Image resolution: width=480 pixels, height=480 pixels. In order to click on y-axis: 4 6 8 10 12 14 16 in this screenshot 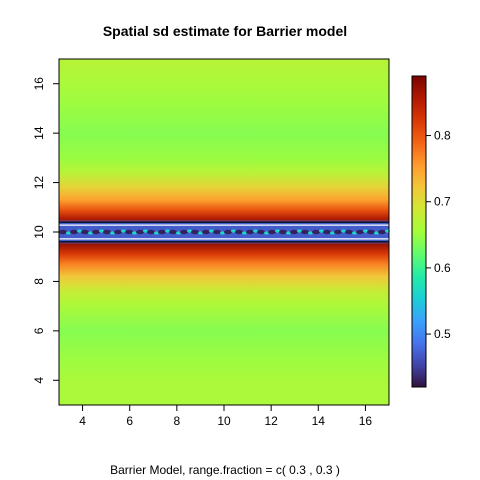, I will do `click(45, 230)`.